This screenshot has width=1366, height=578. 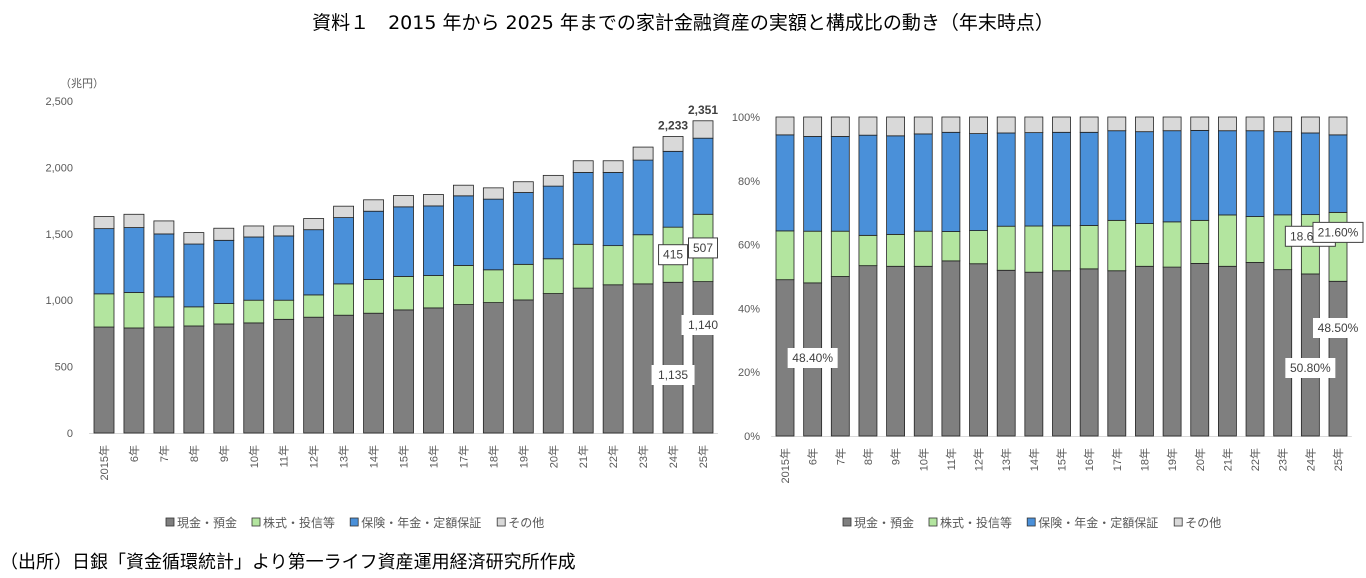 What do you see at coordinates (673, 375) in the screenshot?
I see `data-label: 1,135` at bounding box center [673, 375].